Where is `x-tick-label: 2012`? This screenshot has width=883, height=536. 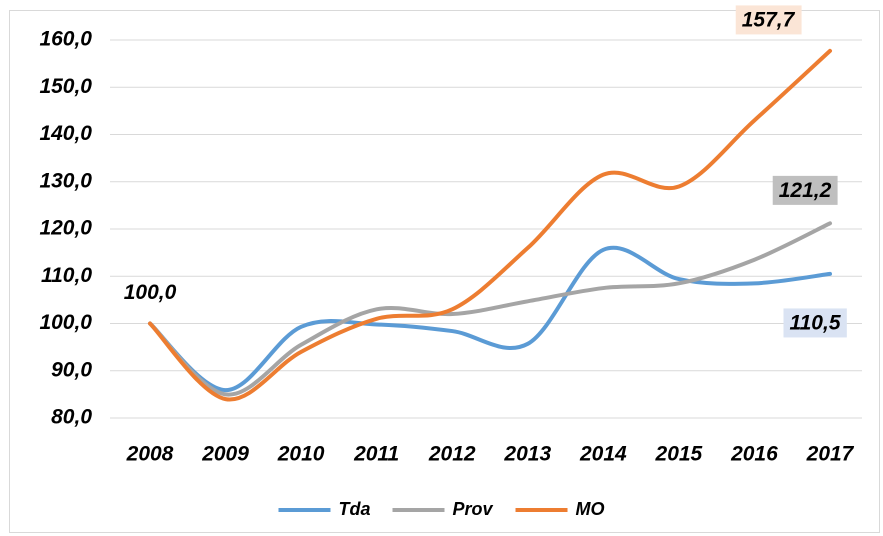
x-tick-label: 2012 is located at coordinates (452, 454).